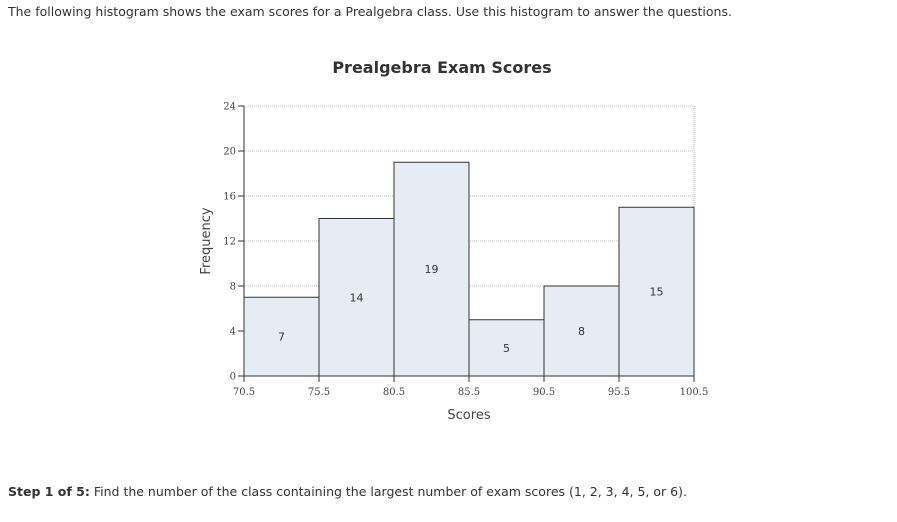 This screenshot has height=522, width=897. What do you see at coordinates (229, 197) in the screenshot?
I see `y-tick-label: 16` at bounding box center [229, 197].